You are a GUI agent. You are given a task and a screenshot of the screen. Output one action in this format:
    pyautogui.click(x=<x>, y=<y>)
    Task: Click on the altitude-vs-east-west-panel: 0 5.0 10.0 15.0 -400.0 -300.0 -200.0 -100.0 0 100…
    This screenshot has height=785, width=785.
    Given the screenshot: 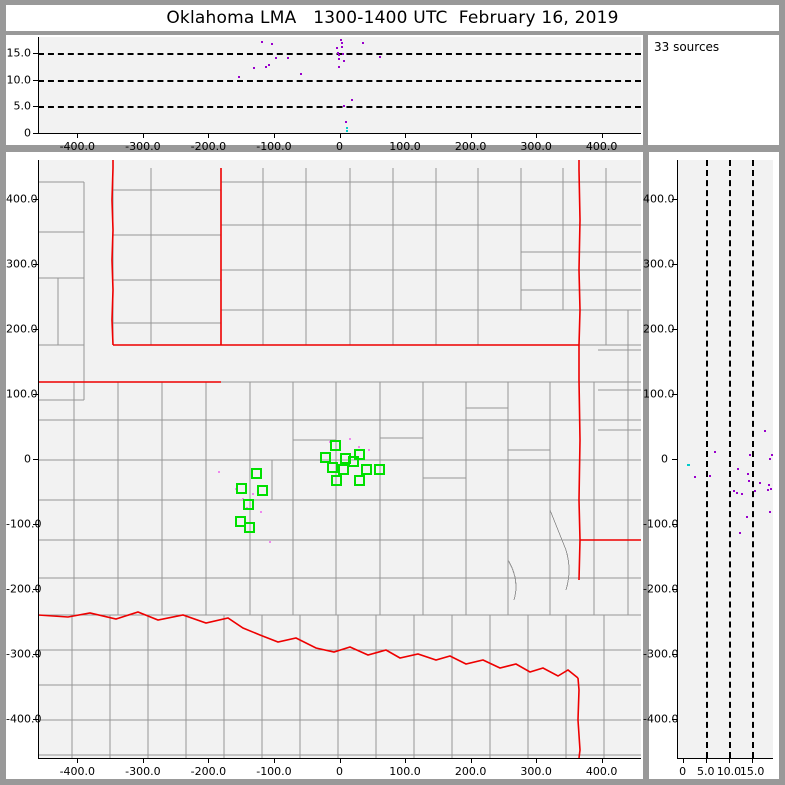 What is the action you would take?
    pyautogui.click(x=324, y=94)
    